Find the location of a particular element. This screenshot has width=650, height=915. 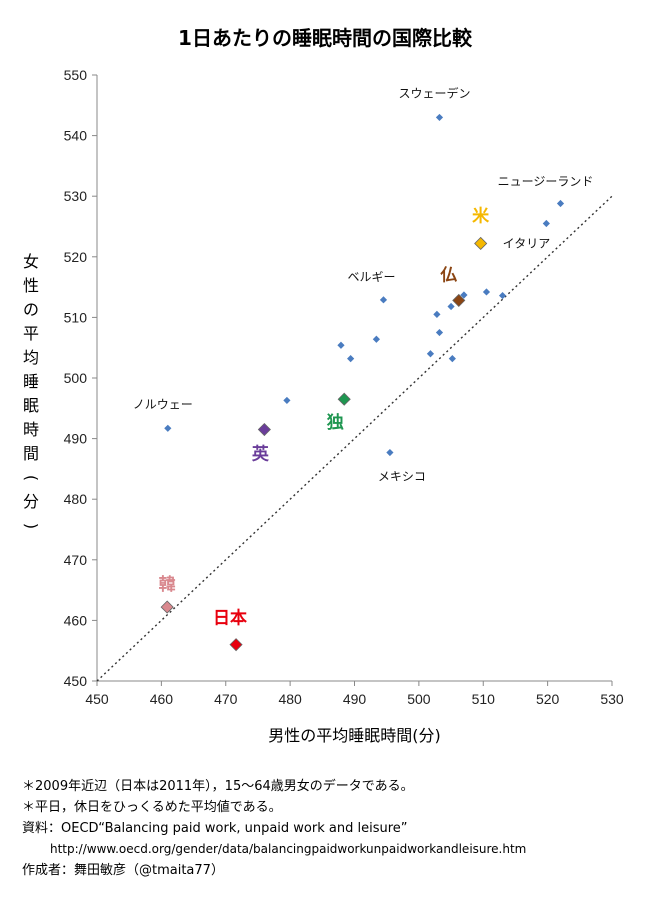

y-tick-label: 530 is located at coordinates (76, 196).